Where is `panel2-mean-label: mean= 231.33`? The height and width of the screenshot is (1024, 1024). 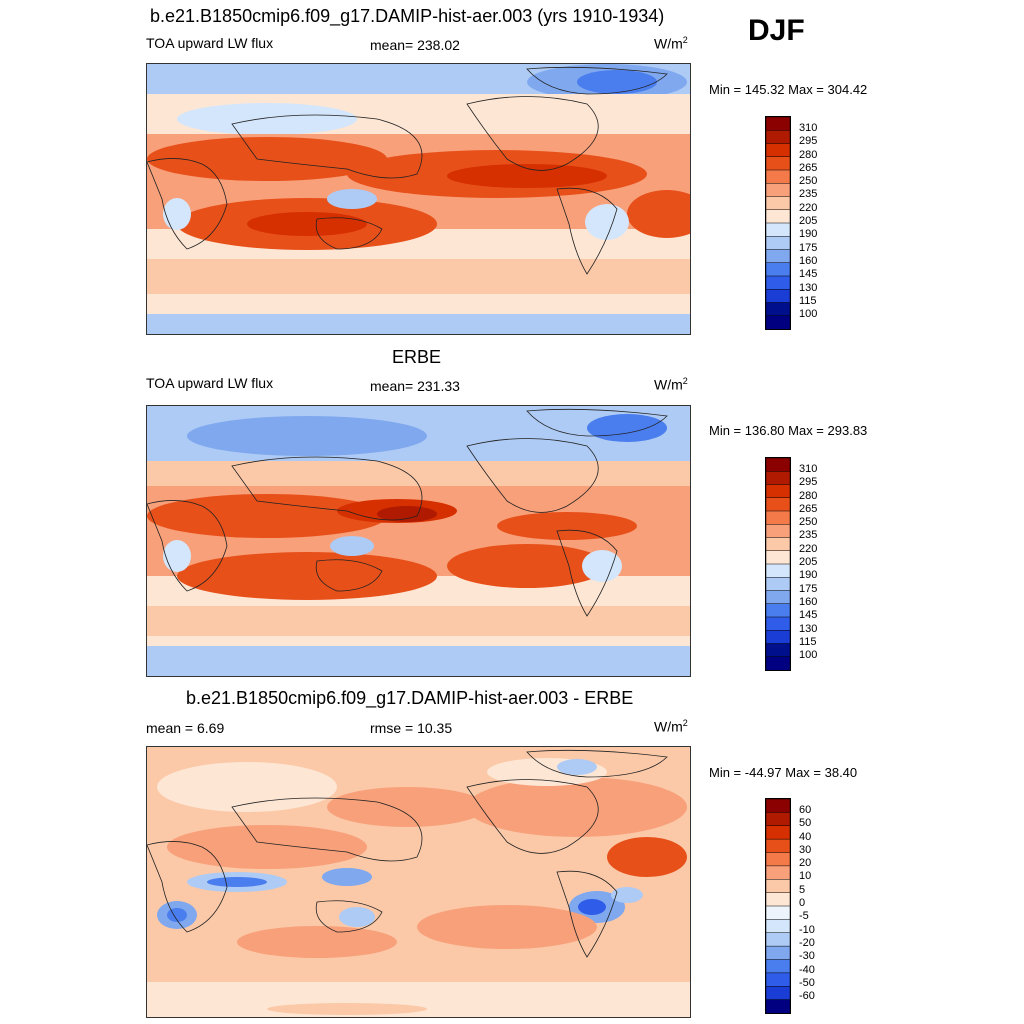
panel2-mean-label: mean= 231.33 is located at coordinates (415, 386).